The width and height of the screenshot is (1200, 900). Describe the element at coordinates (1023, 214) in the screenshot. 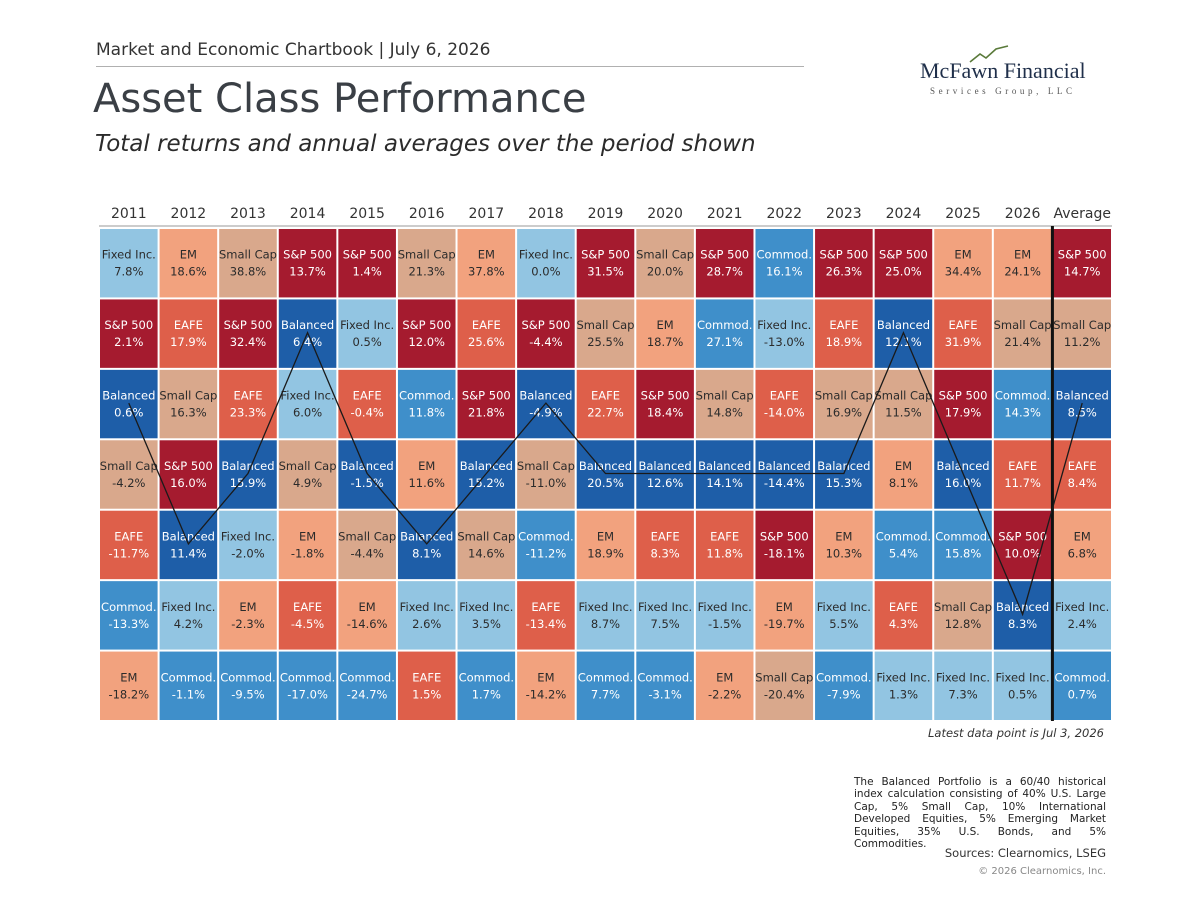

I see `column-header: 2026` at that location.